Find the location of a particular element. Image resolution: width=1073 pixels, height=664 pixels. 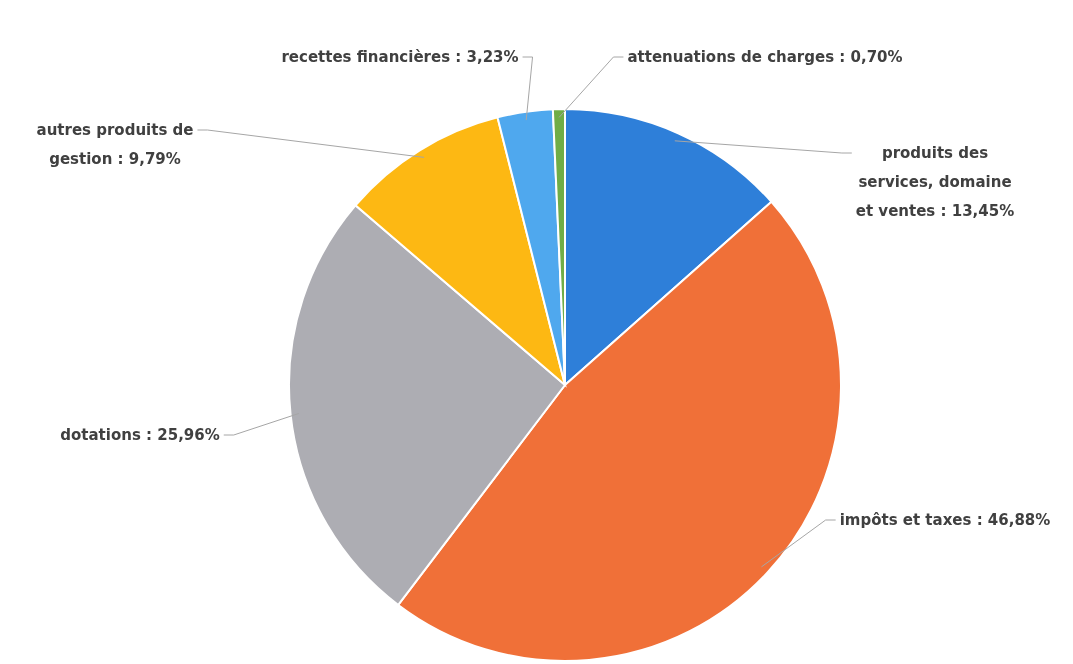

slice-label: produits des services, domaine et ventes : 13,45% is located at coordinates (935, 182).